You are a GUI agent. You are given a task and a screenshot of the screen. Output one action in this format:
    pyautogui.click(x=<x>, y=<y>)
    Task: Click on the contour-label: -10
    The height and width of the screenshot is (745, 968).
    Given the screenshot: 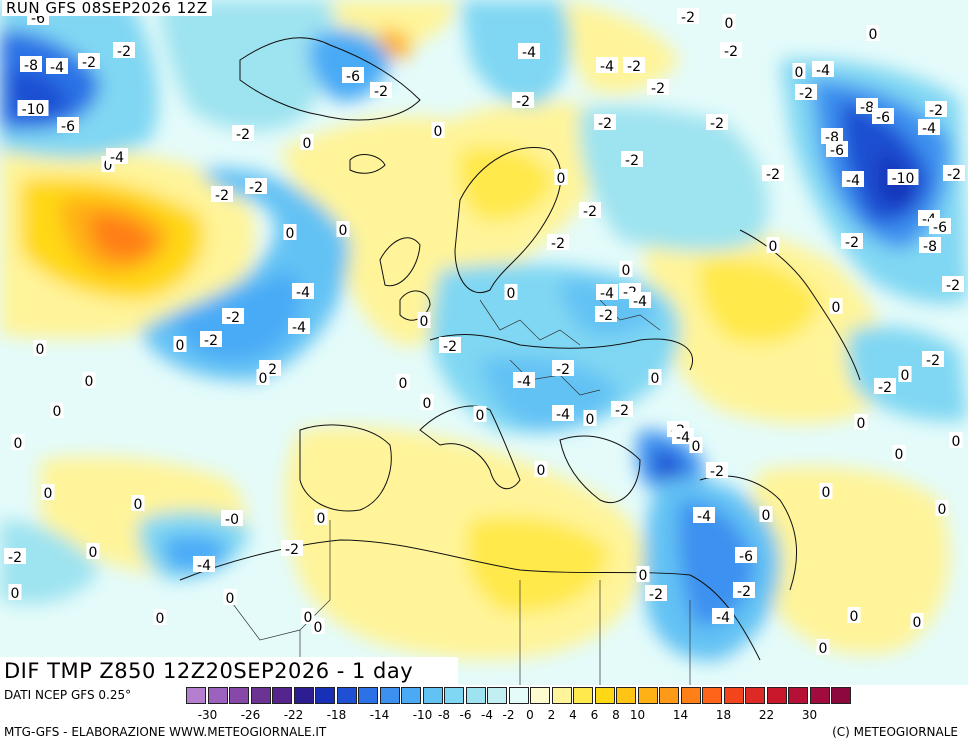 What is the action you would take?
    pyautogui.click(x=33, y=109)
    